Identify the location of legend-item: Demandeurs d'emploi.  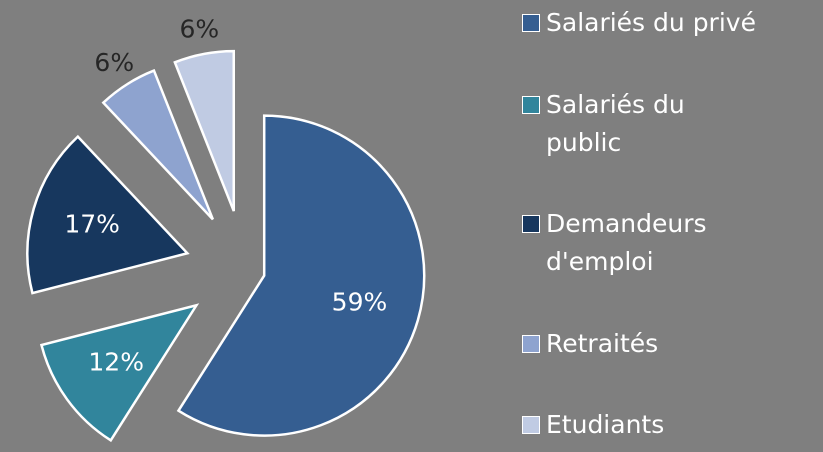
(669, 243).